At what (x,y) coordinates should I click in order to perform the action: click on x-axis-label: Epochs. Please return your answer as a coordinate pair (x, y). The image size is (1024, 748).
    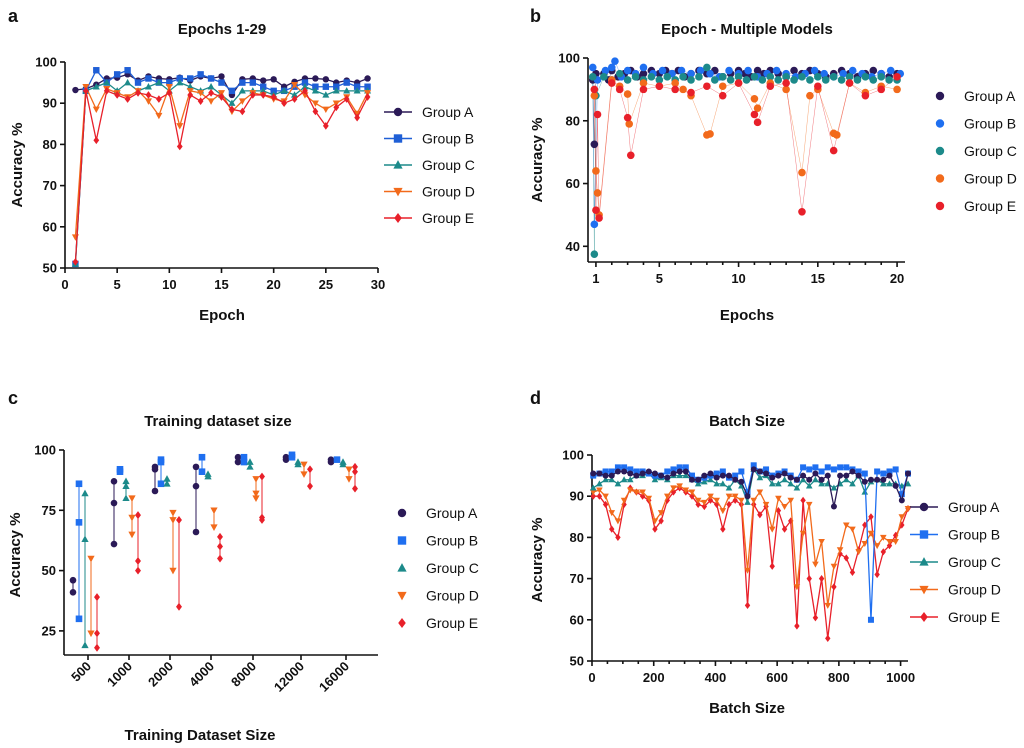
    Looking at the image, I should click on (747, 315).